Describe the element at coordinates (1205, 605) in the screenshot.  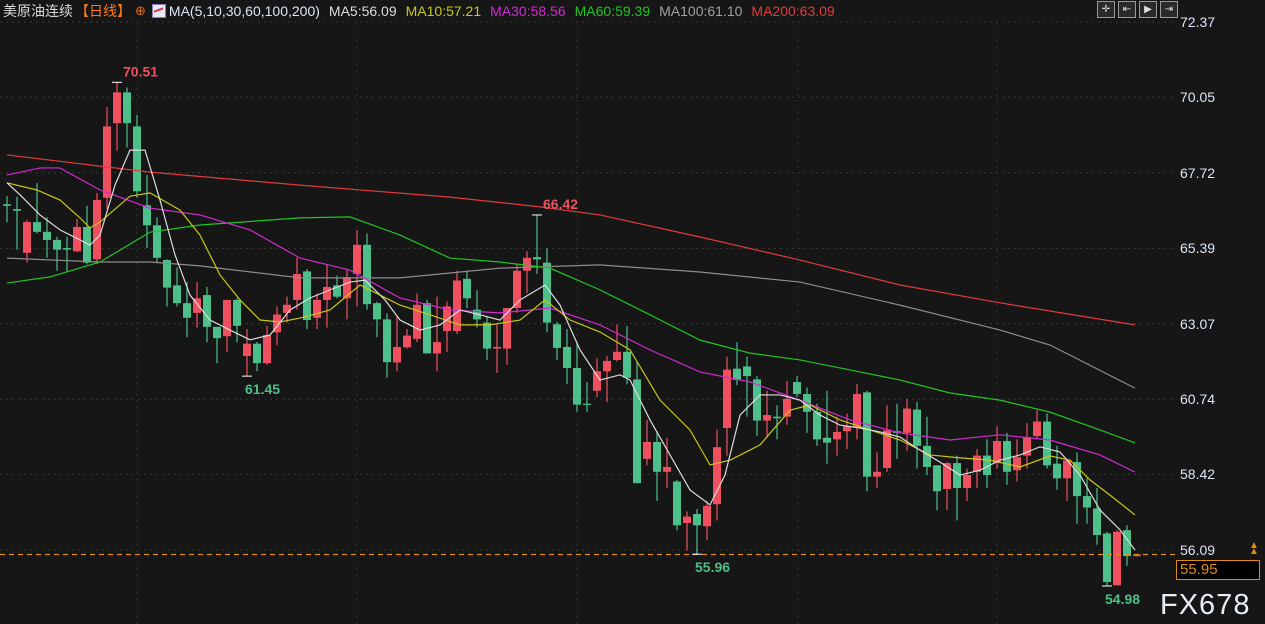
I see `watermark-logo: FX678` at that location.